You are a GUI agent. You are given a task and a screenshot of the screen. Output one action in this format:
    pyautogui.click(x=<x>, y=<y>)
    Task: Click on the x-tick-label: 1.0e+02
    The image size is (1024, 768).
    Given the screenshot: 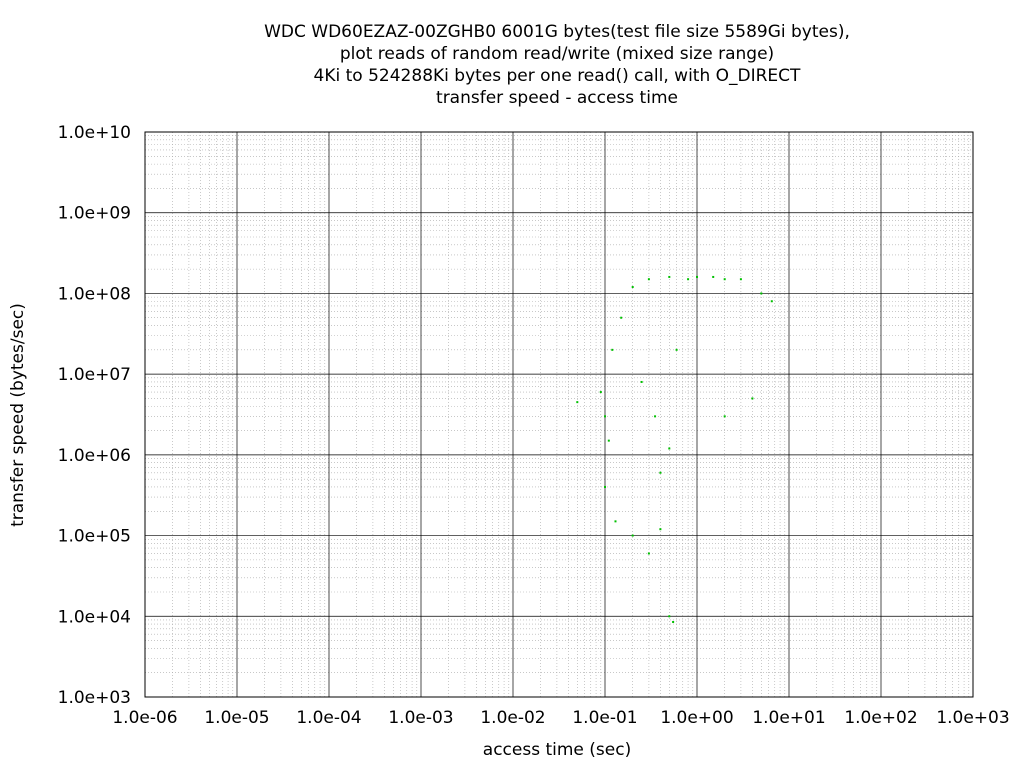 What is the action you would take?
    pyautogui.click(x=880, y=718)
    